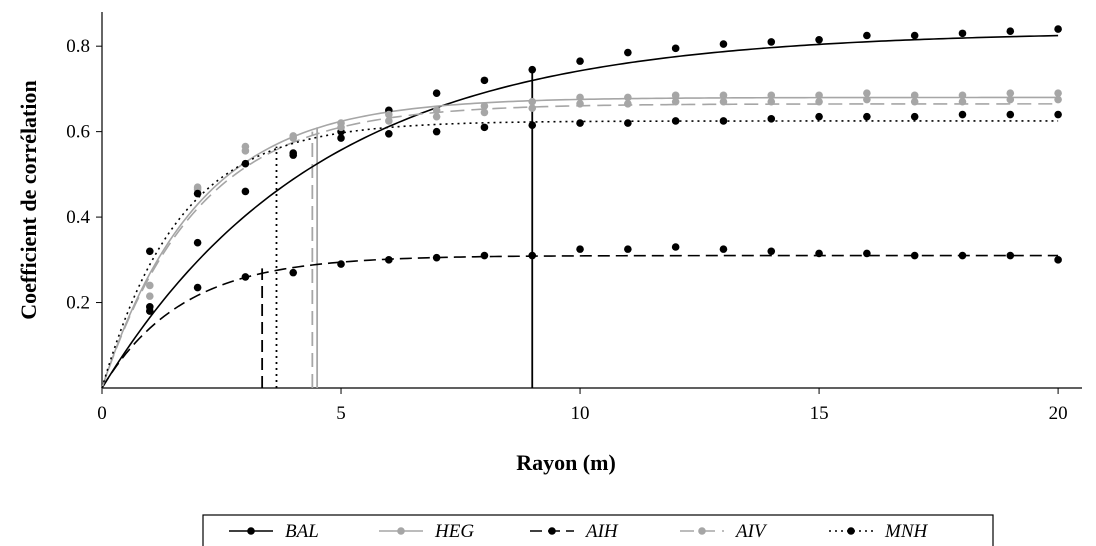  I want to click on legend-box, so click(598, 530).